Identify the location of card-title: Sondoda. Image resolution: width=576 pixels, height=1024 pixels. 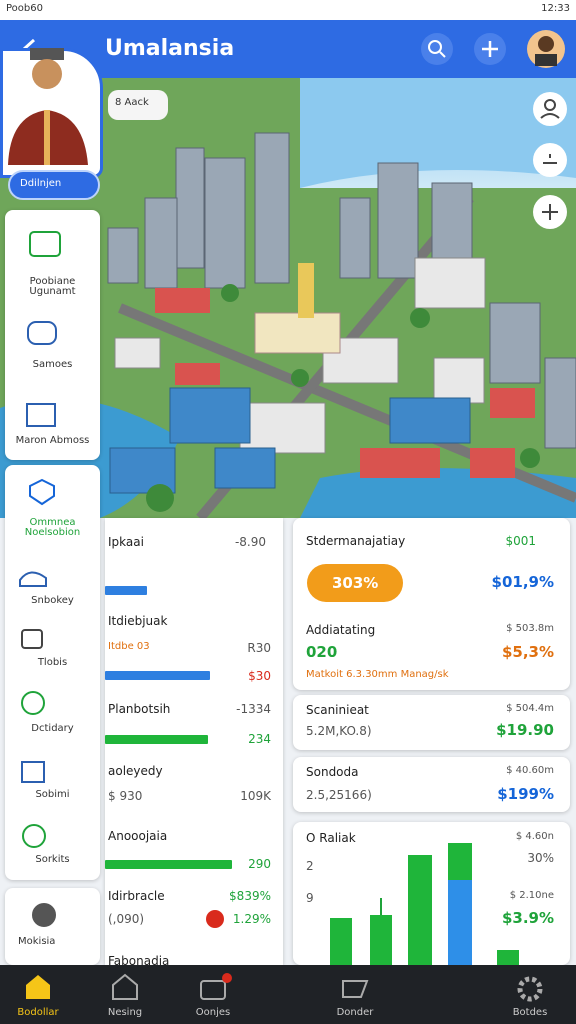
(332, 772).